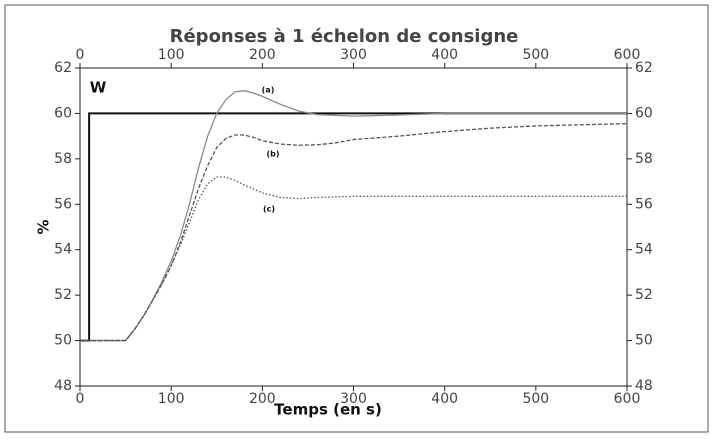 Image resolution: width=714 pixels, height=439 pixels. What do you see at coordinates (63, 386) in the screenshot?
I see `y-tick-label: 48` at bounding box center [63, 386].